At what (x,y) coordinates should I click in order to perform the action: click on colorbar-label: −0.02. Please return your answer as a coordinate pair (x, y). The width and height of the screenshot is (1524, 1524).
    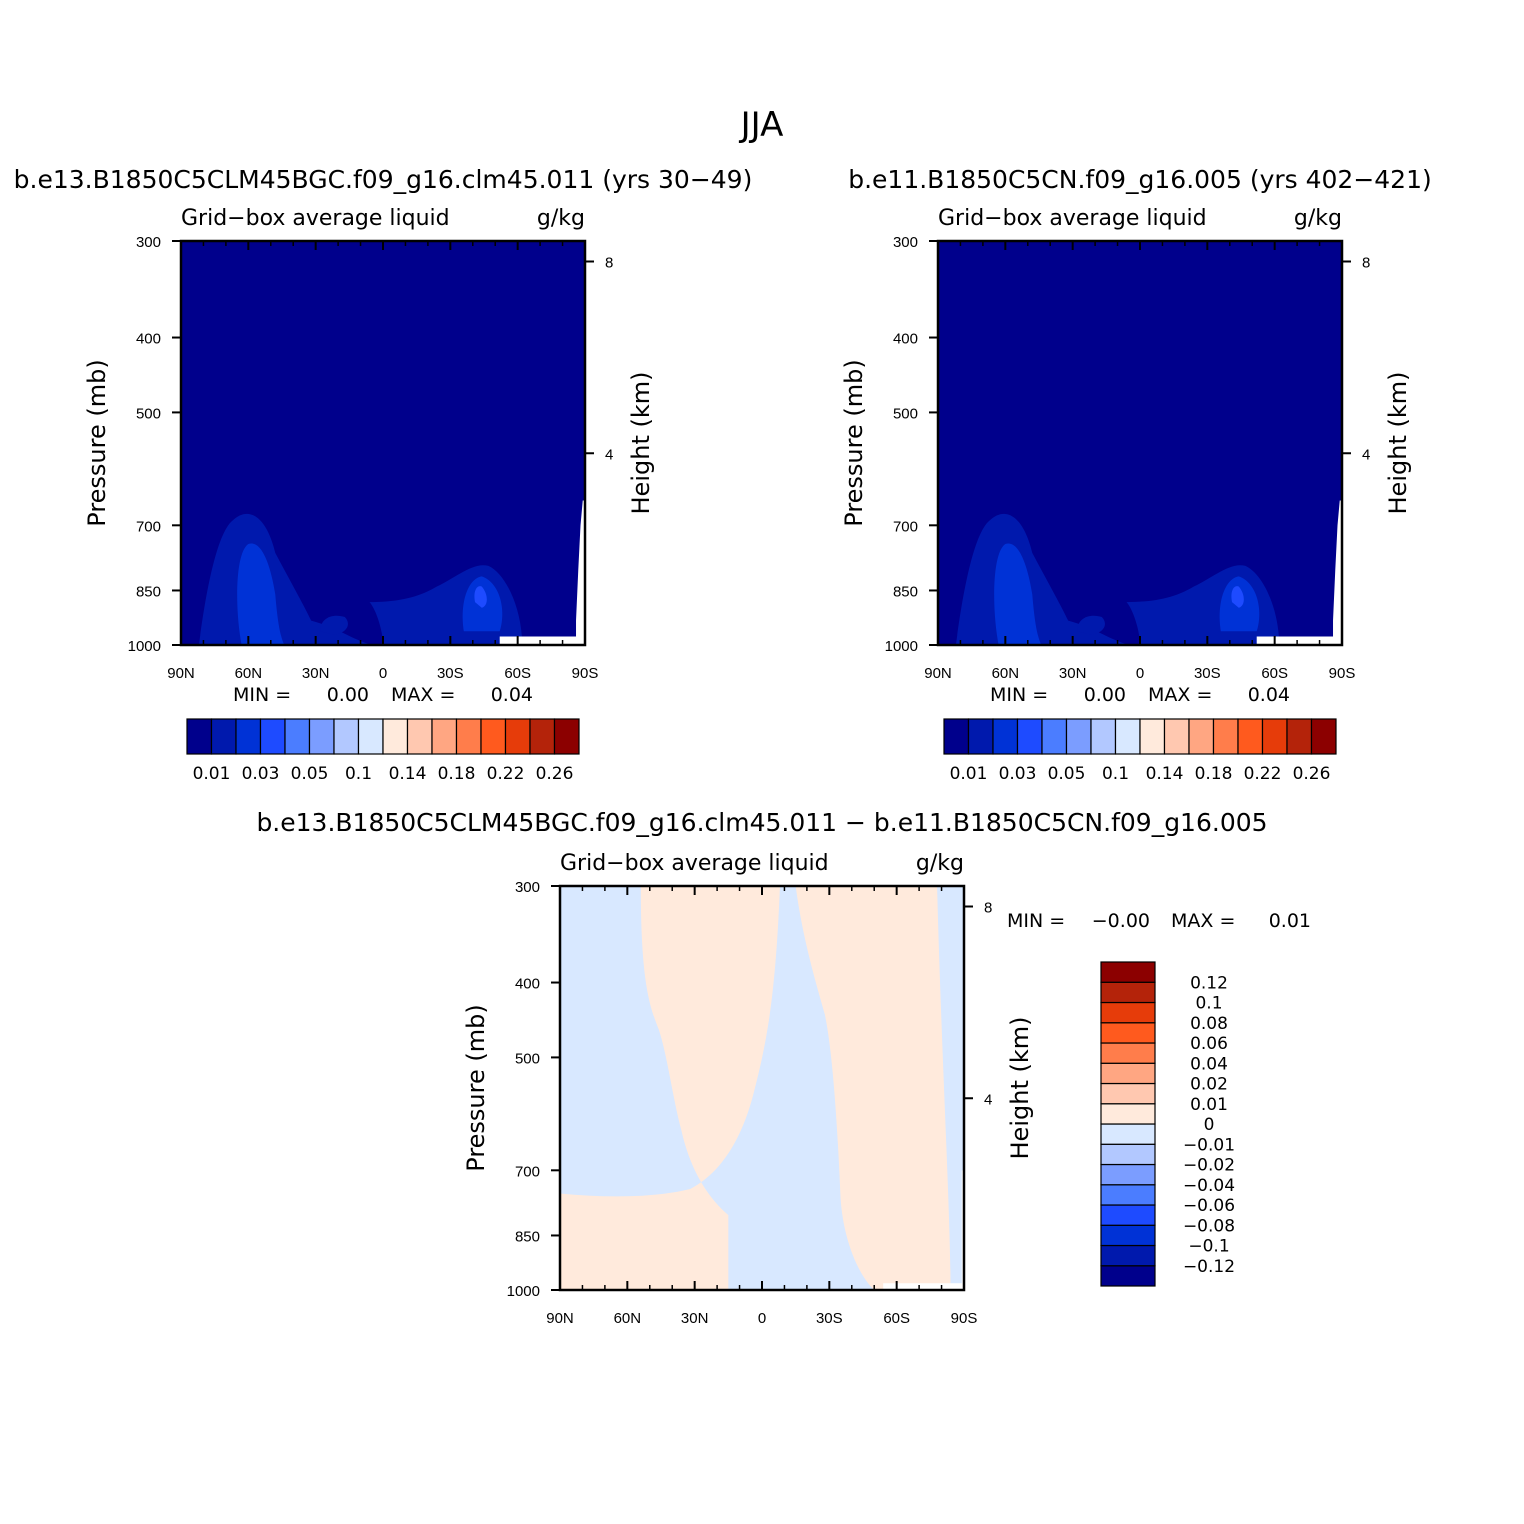
    Looking at the image, I should click on (1209, 1166).